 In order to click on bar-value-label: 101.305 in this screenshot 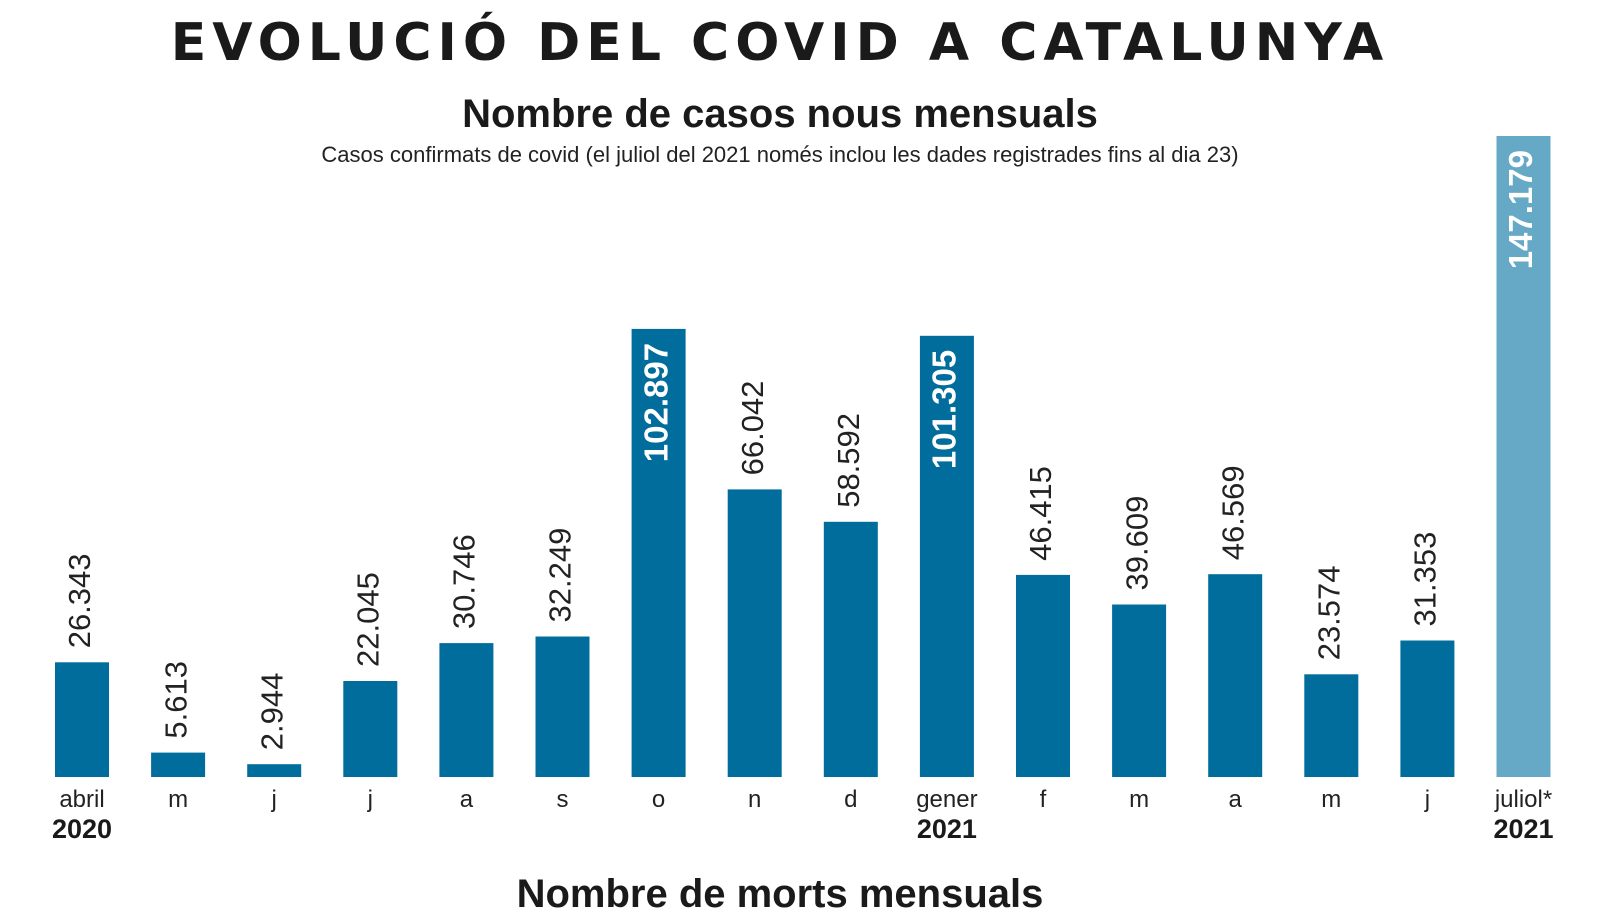, I will do `click(944, 409)`.